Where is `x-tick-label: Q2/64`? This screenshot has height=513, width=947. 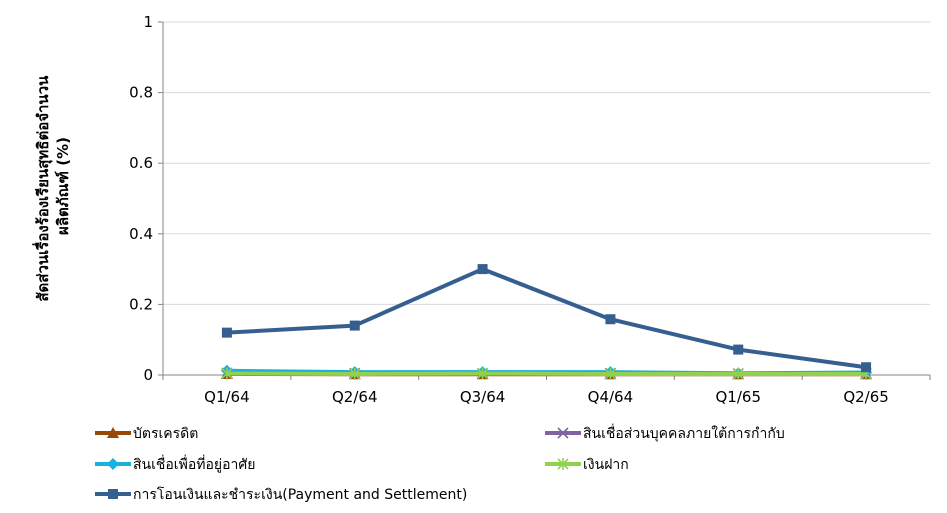 x-tick-label: Q2/64 is located at coordinates (355, 397).